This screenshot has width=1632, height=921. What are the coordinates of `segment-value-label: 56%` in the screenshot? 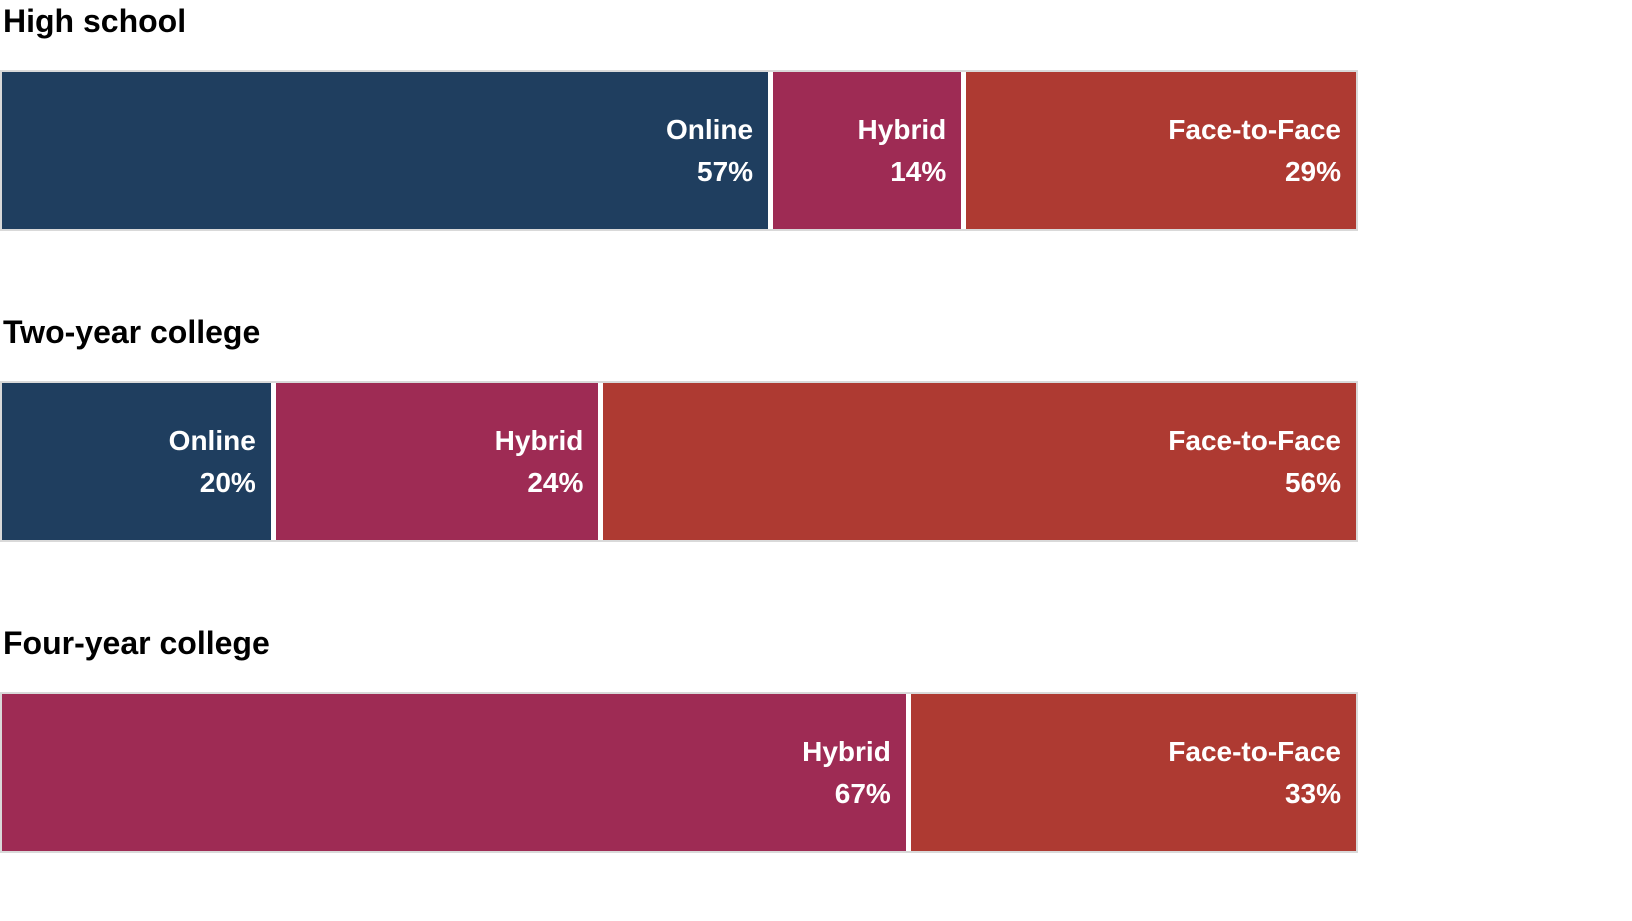 It's located at (1312, 482).